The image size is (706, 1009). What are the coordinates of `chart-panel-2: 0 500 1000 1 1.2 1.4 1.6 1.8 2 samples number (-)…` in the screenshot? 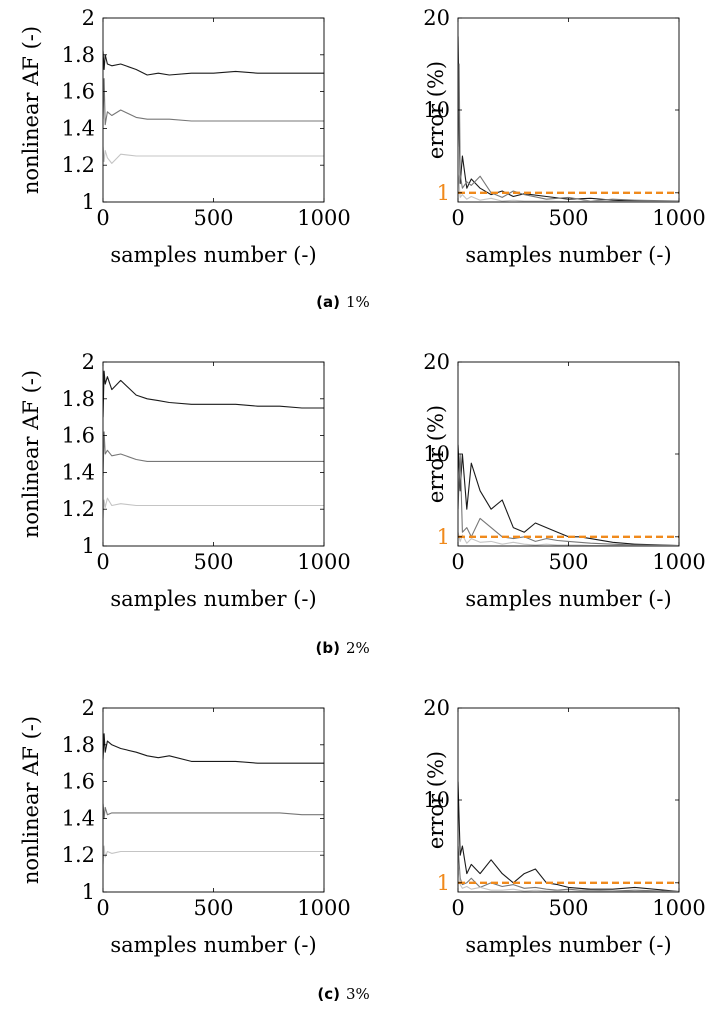 It's located at (185, 480).